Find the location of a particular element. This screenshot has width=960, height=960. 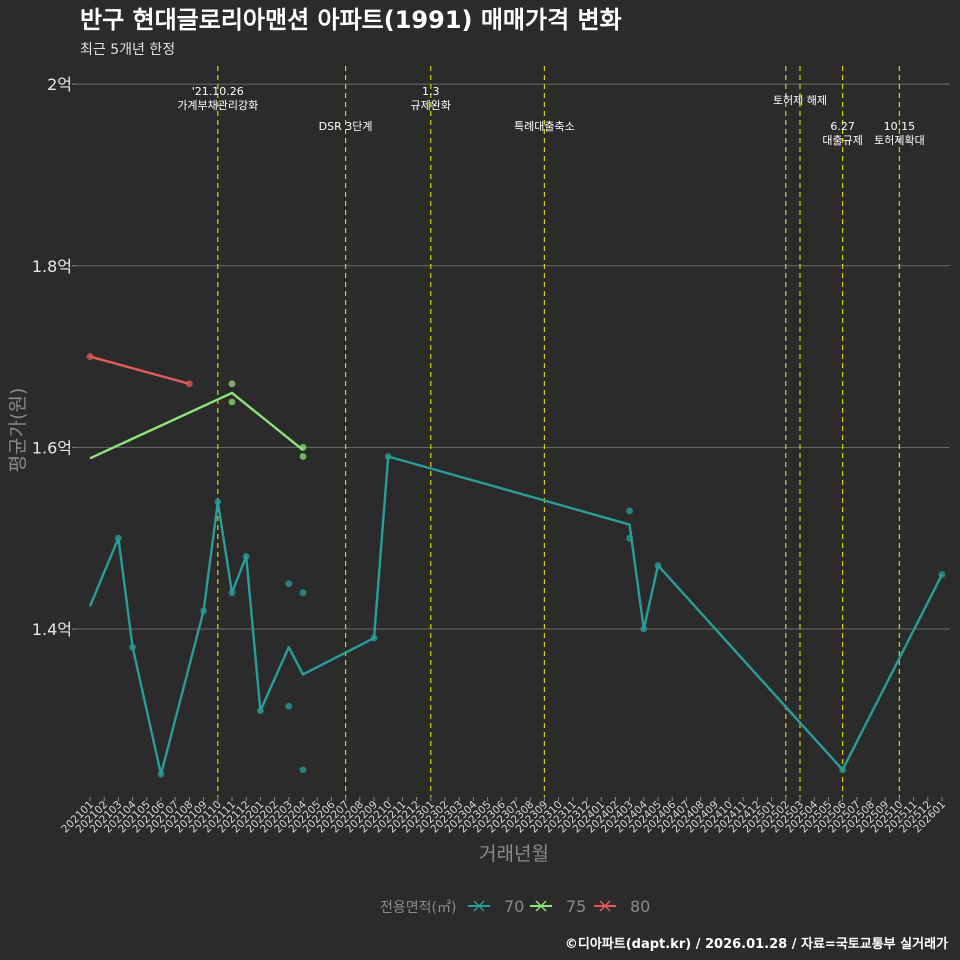

event-label: 토허제 해제 is located at coordinates (800, 100).